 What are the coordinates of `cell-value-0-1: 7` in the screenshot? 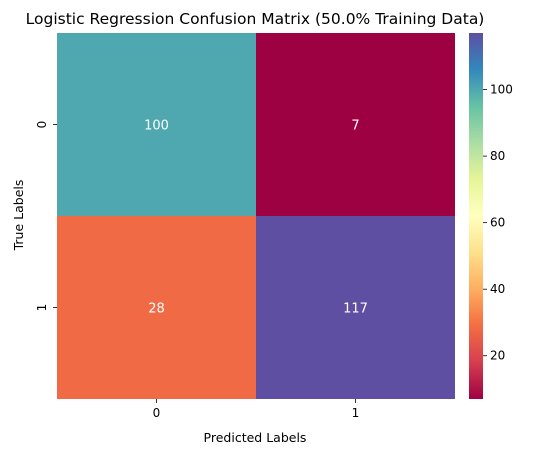 It's located at (355, 126).